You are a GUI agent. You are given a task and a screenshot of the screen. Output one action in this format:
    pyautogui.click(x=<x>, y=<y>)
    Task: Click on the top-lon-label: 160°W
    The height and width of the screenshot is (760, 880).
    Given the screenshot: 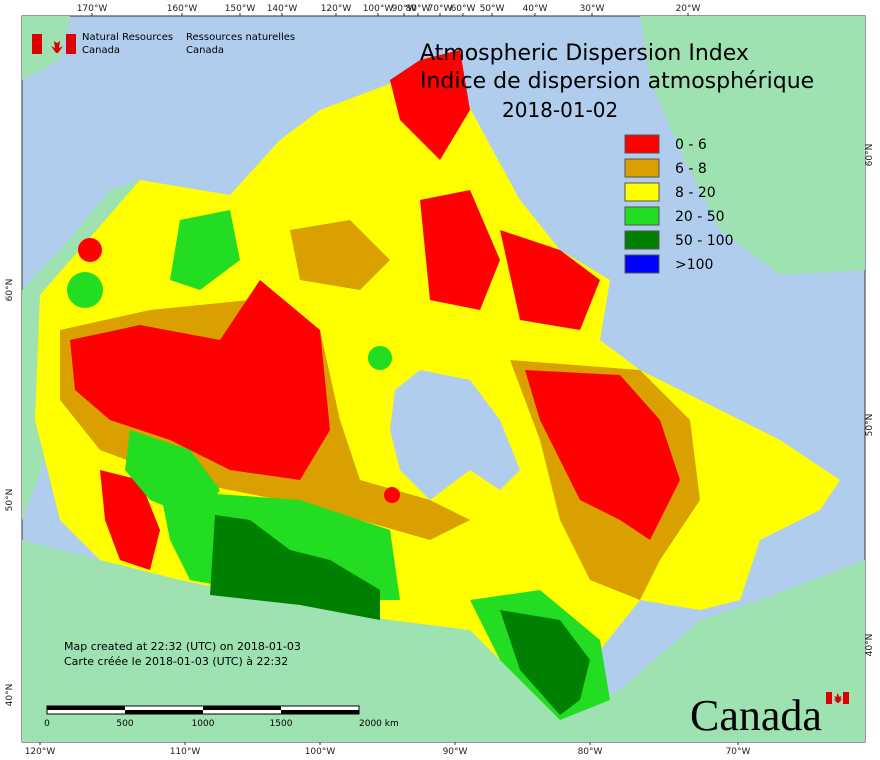 What is the action you would take?
    pyautogui.click(x=182, y=9)
    